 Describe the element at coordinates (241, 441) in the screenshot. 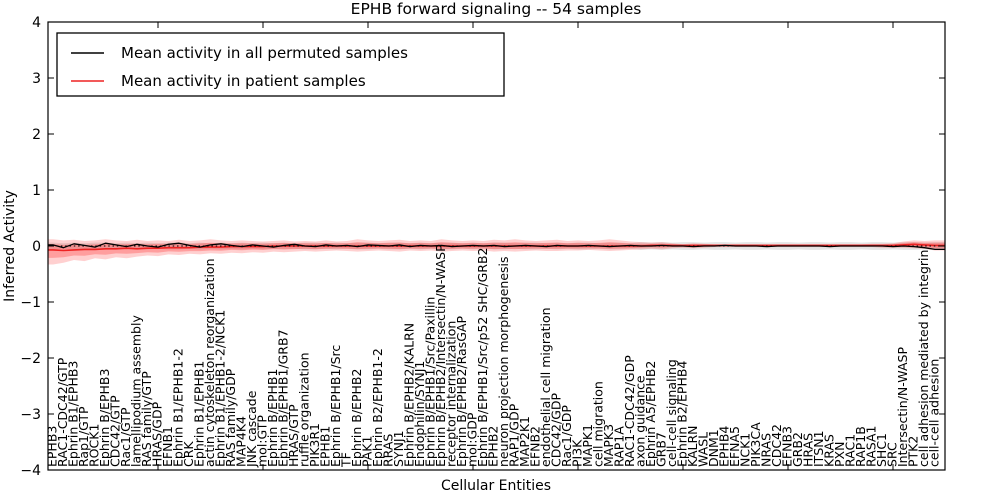

I see `x-tick-label: MAP4K4` at that location.